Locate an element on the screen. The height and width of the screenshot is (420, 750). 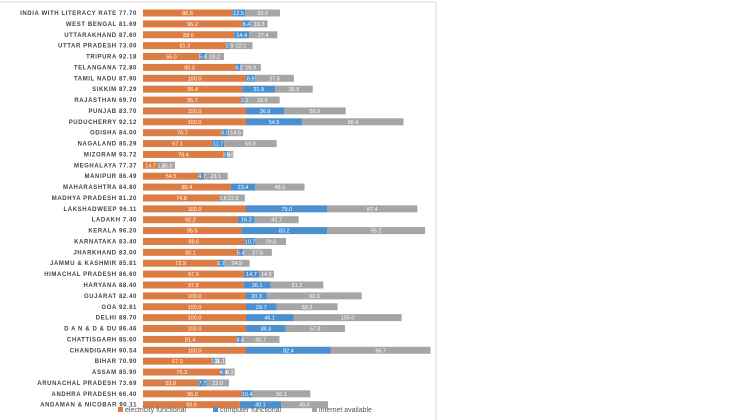
bar-data-label: 22.0 is located at coordinates (217, 384).